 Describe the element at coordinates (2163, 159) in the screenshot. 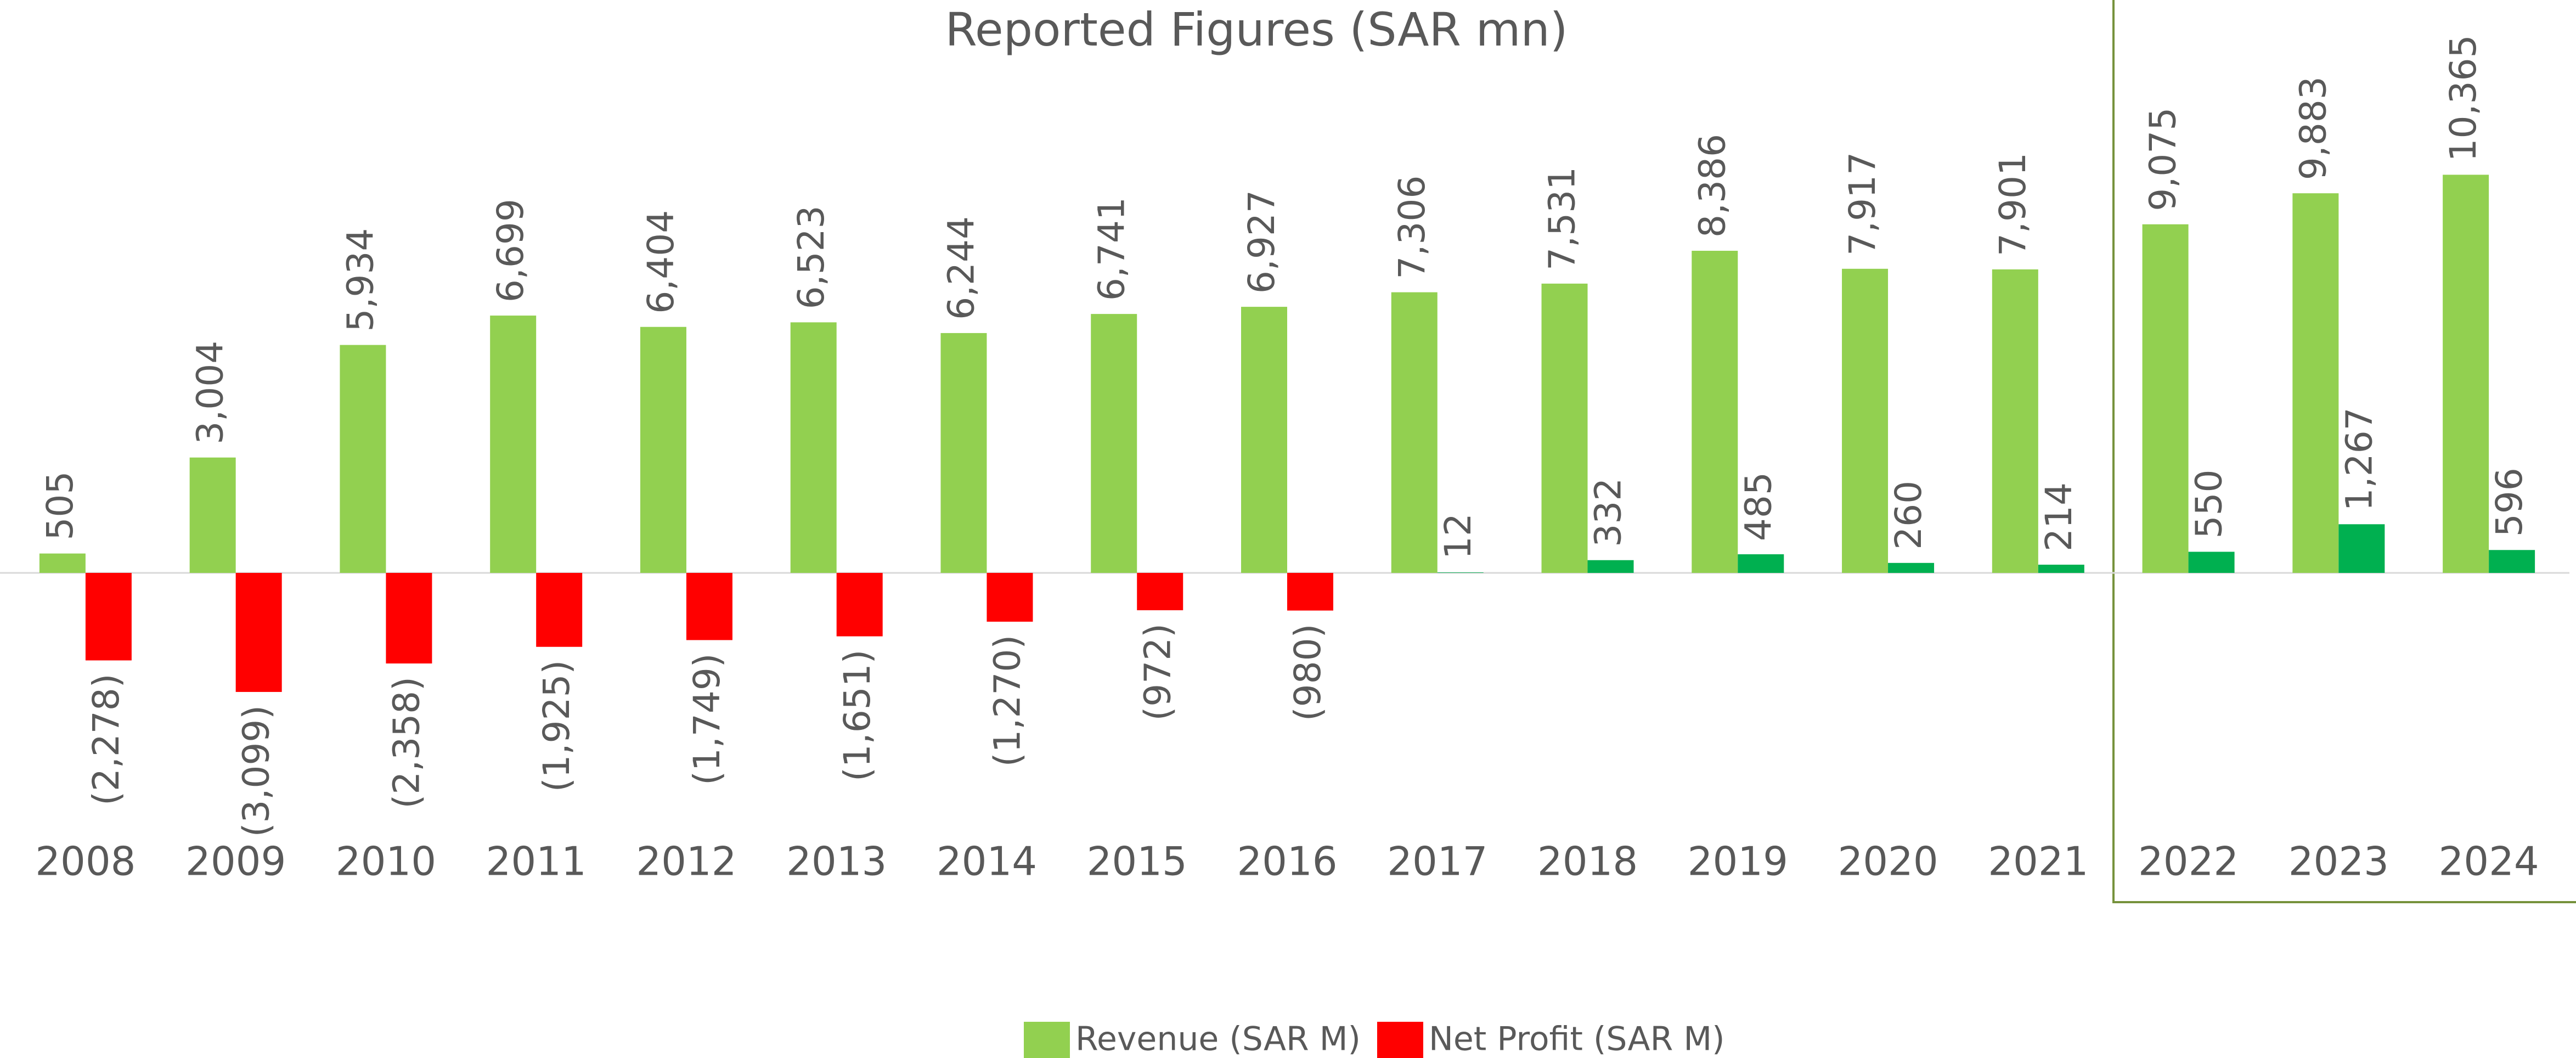

I see `data-label: 9,075` at that location.